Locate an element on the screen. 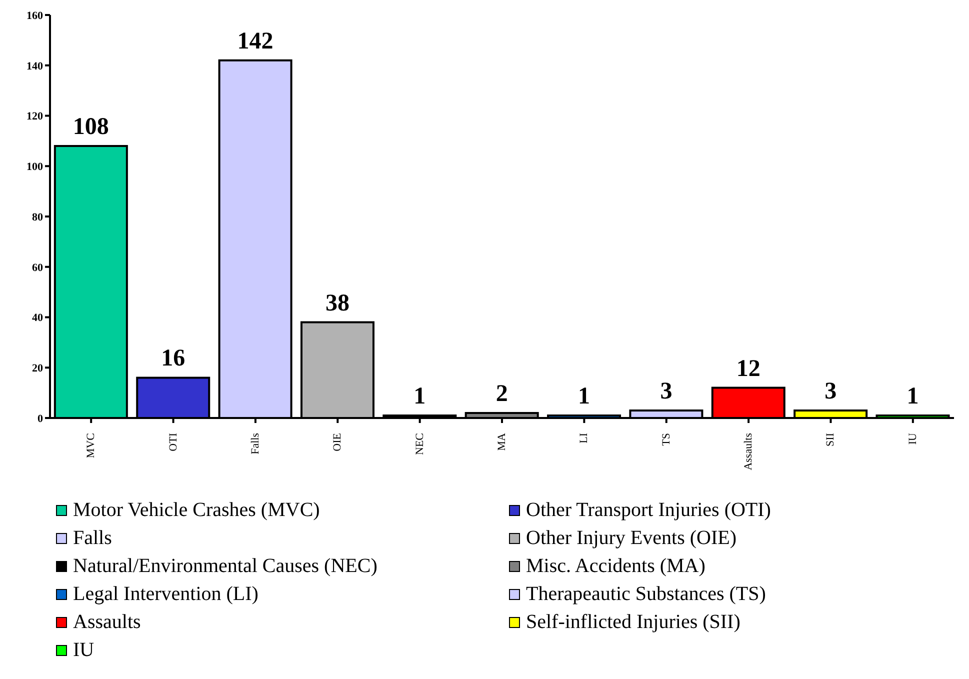  data-label: 38 is located at coordinates (337, 303).